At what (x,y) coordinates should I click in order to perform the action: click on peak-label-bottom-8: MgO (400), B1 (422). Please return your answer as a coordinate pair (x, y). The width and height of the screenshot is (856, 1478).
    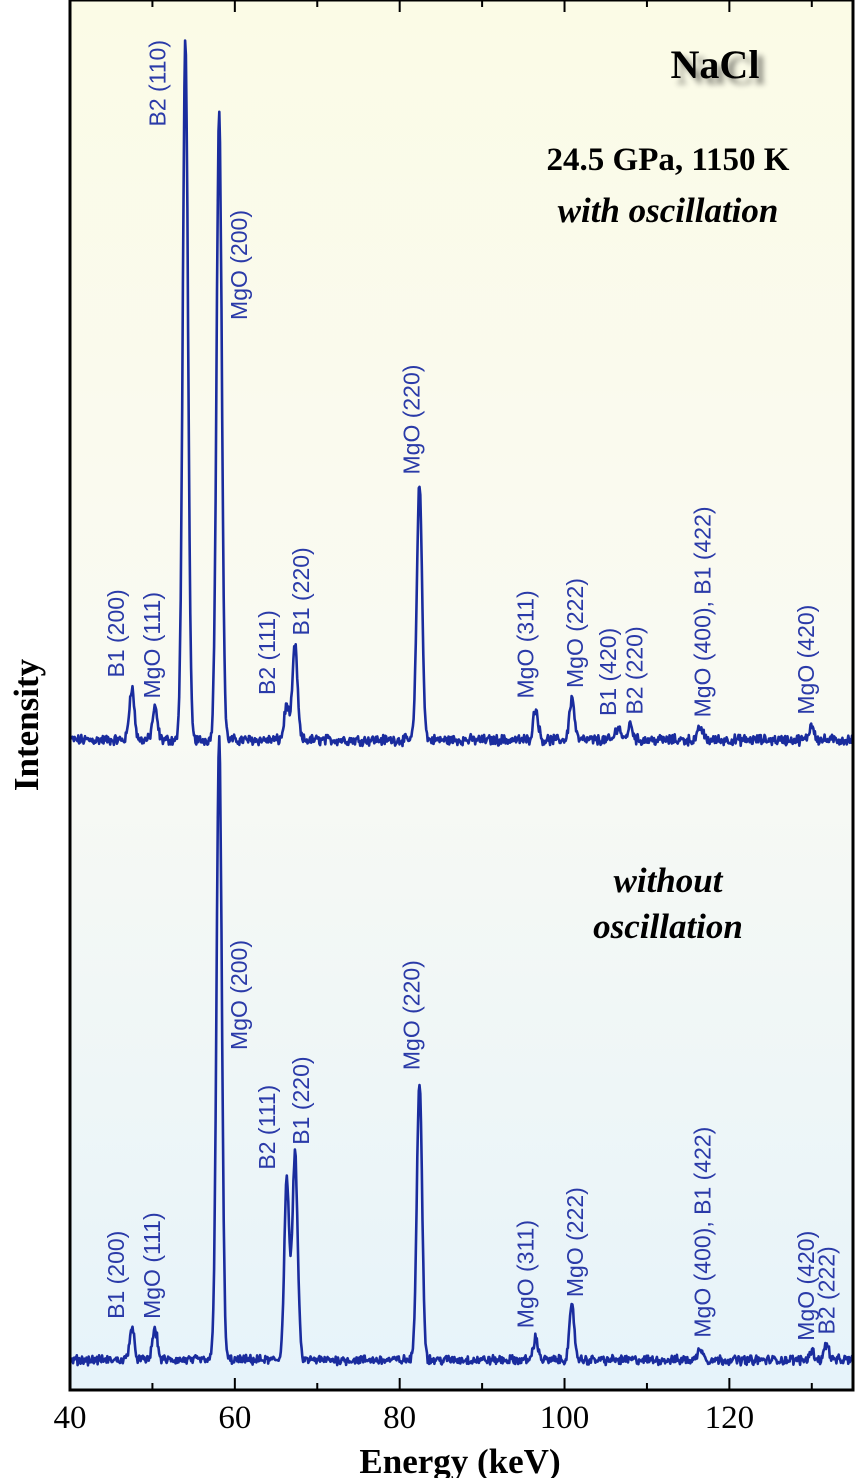
    Looking at the image, I should click on (703, 1232).